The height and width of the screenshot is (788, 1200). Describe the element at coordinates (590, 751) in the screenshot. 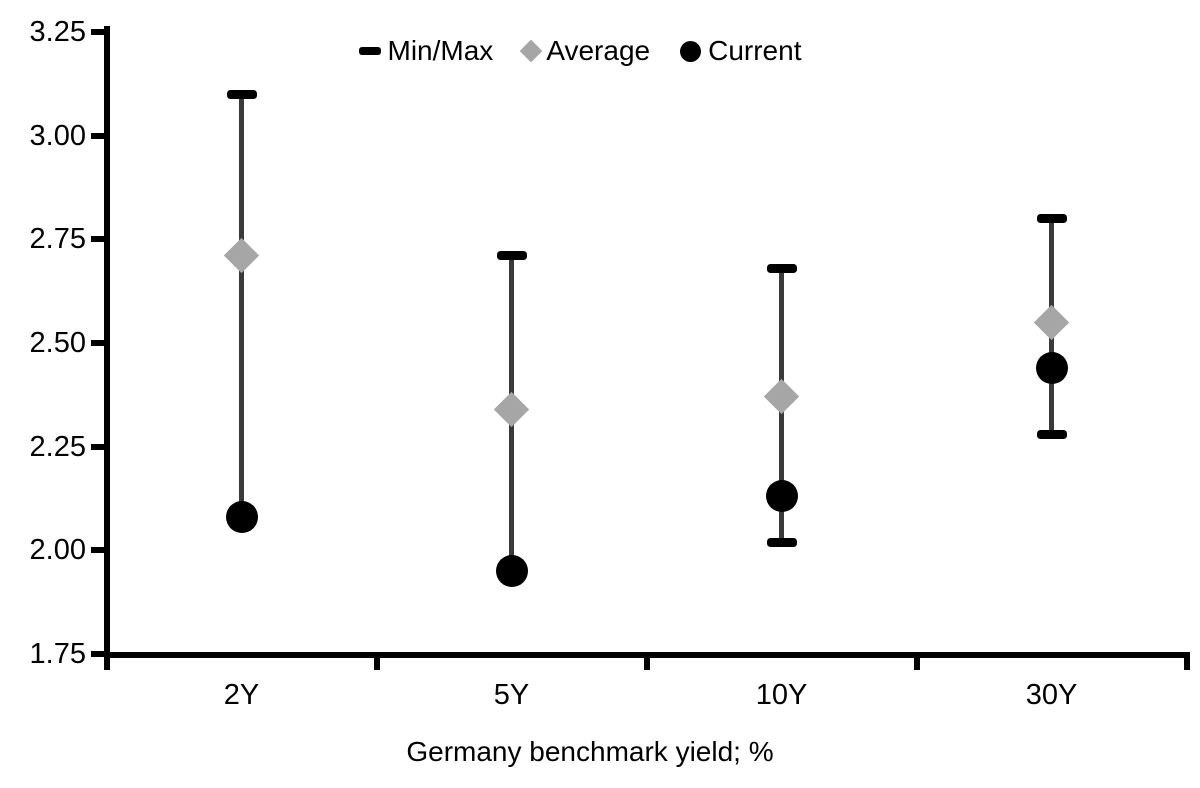

I see `x-axis-title: Germany benchmark yield; %` at that location.